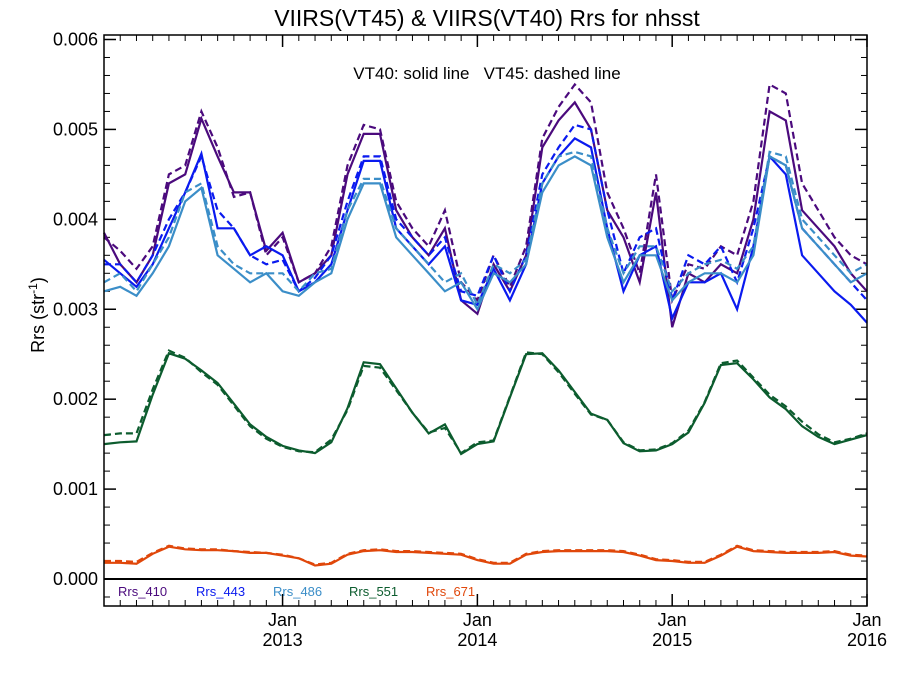 The image size is (900, 675). Describe the element at coordinates (373, 591) in the screenshot. I see `legend-entry: Rrs_551` at that location.